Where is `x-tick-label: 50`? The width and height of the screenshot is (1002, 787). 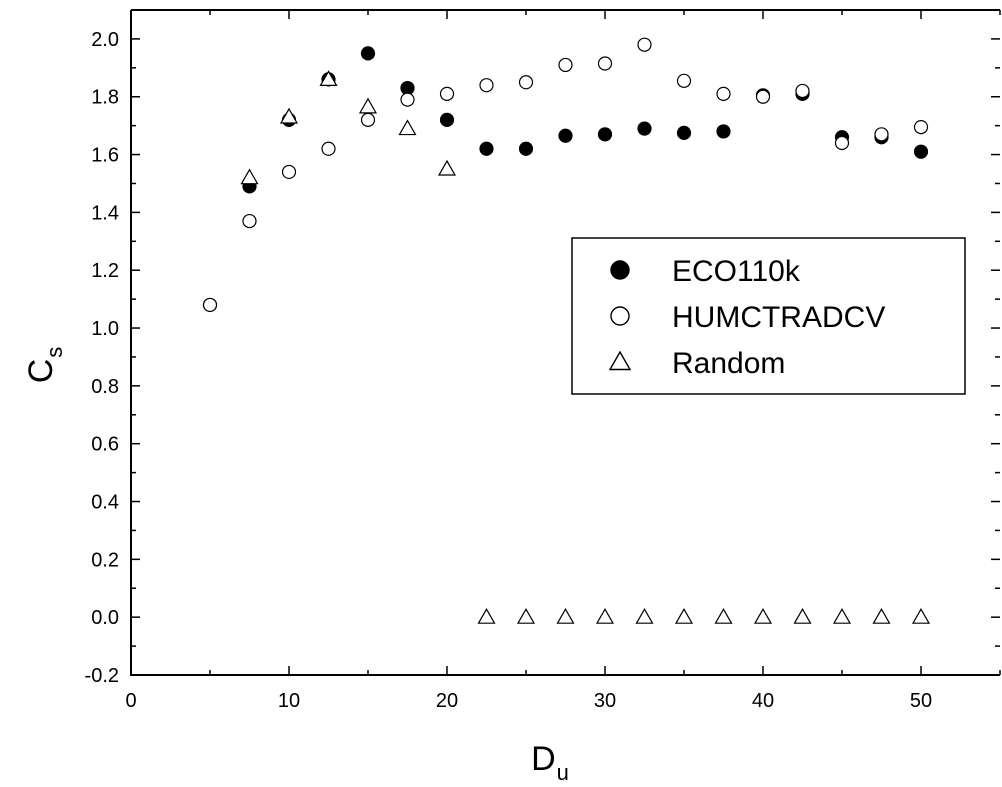
x-tick-label: 50 is located at coordinates (921, 701).